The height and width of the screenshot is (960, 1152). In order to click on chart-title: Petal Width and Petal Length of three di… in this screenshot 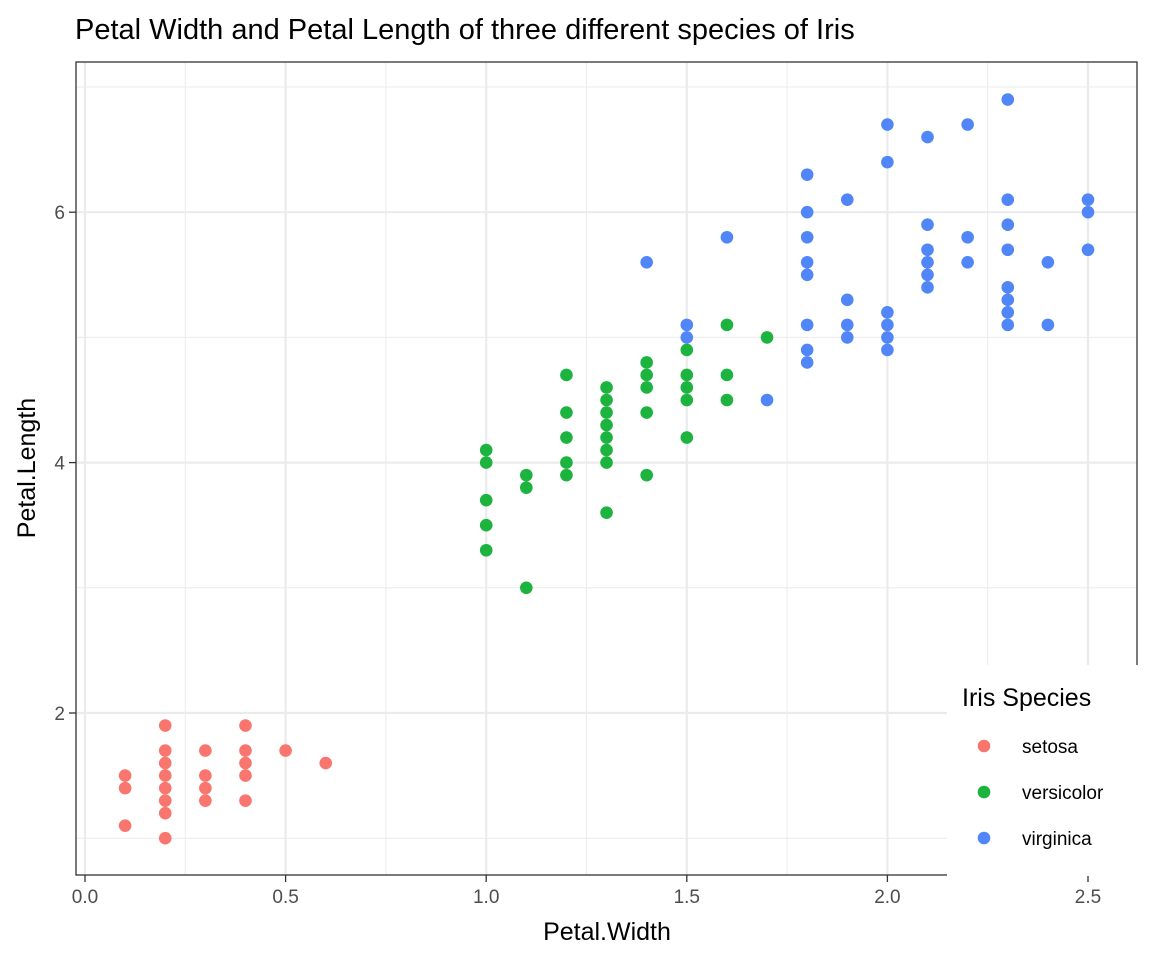, I will do `click(465, 30)`.